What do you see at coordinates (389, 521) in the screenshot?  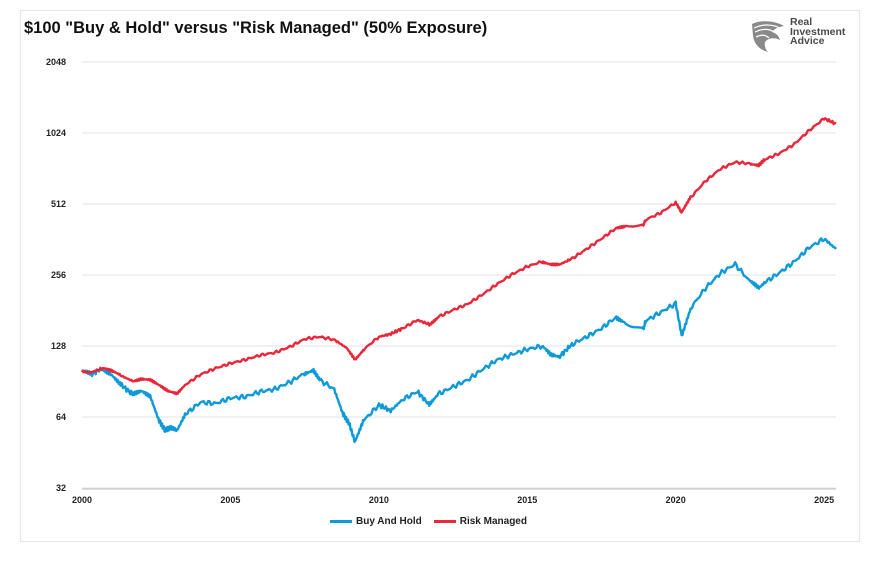 I see `legend-label-buy-and-hold: Buy And Hold` at bounding box center [389, 521].